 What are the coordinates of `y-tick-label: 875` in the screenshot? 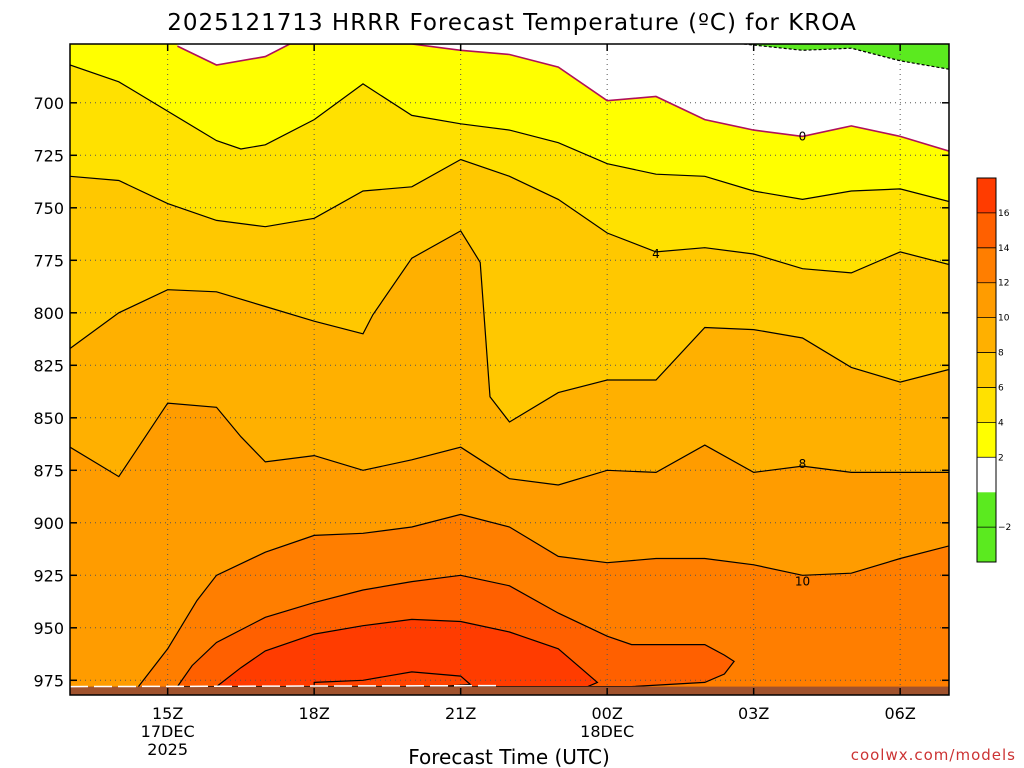 It's located at (48, 470).